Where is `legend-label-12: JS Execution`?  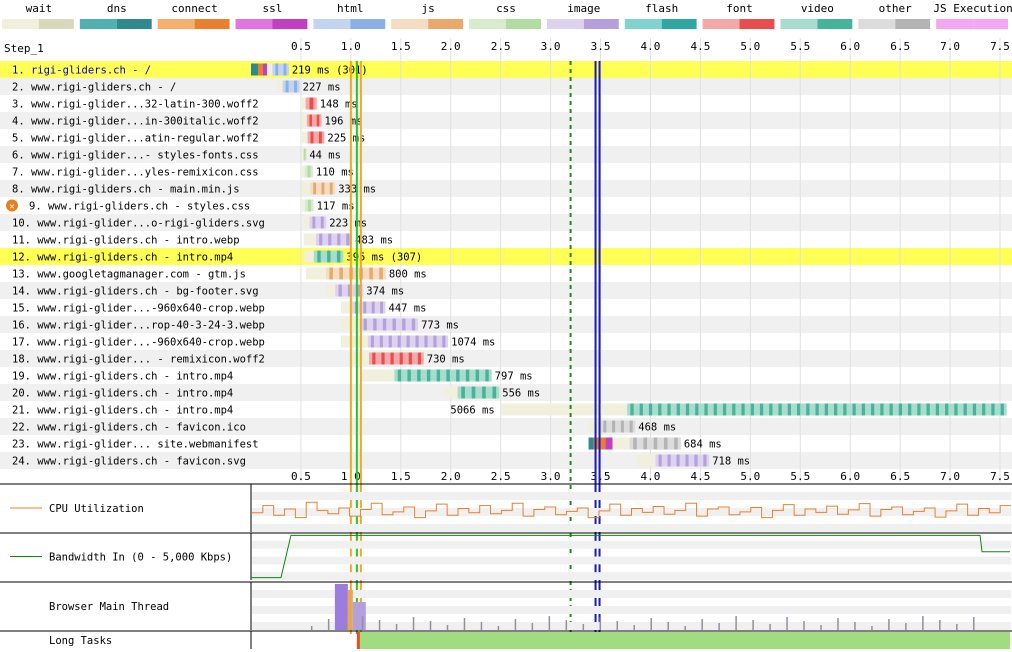 legend-label-12: JS Execution is located at coordinates (972, 8).